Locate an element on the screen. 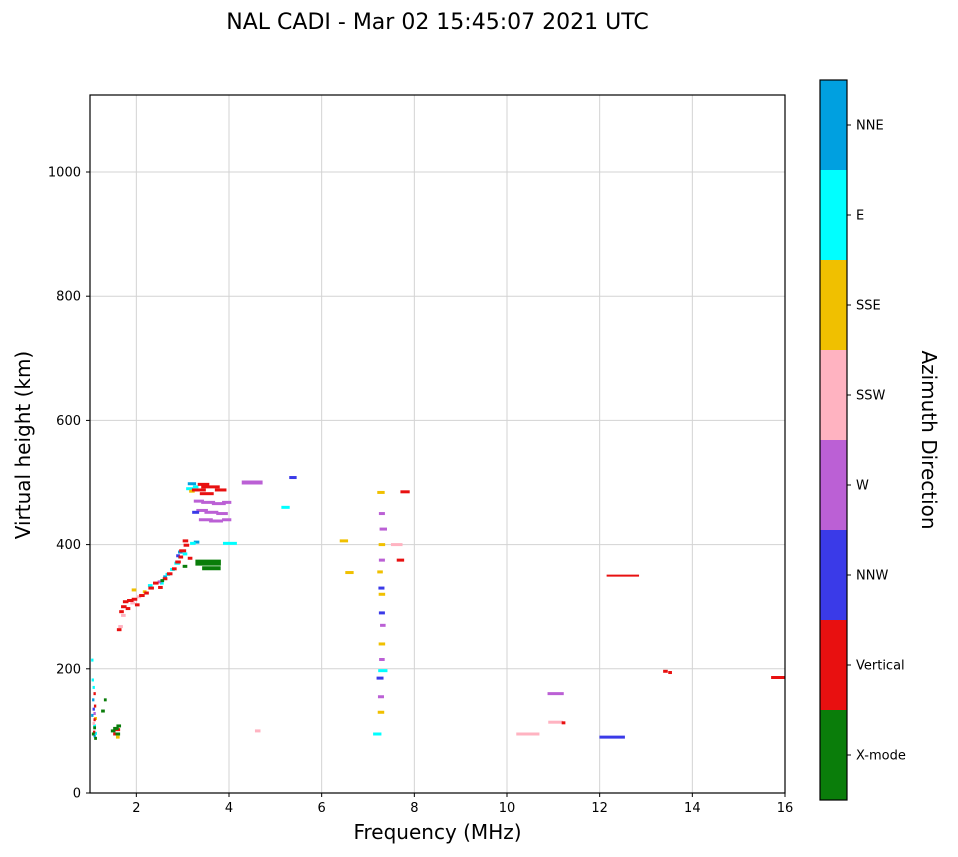  svg-text: 16 is located at coordinates (785, 808).